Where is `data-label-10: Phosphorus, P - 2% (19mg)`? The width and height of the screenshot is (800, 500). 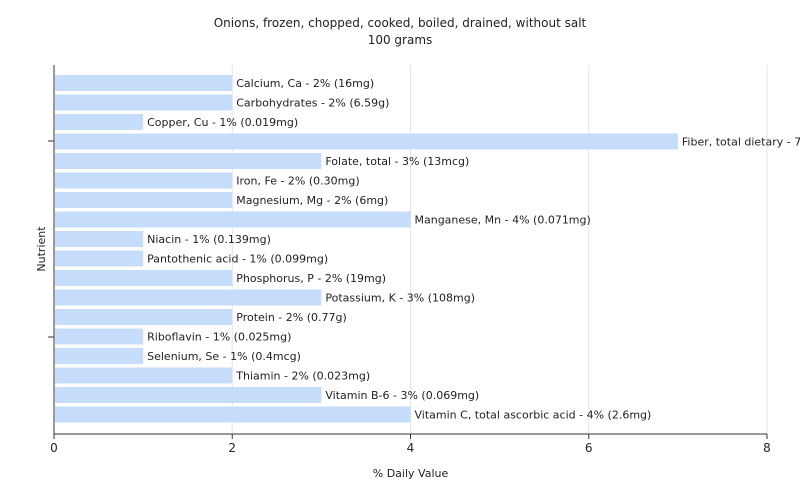
data-label-10: Phosphorus, P - 2% (19mg) is located at coordinates (311, 278).